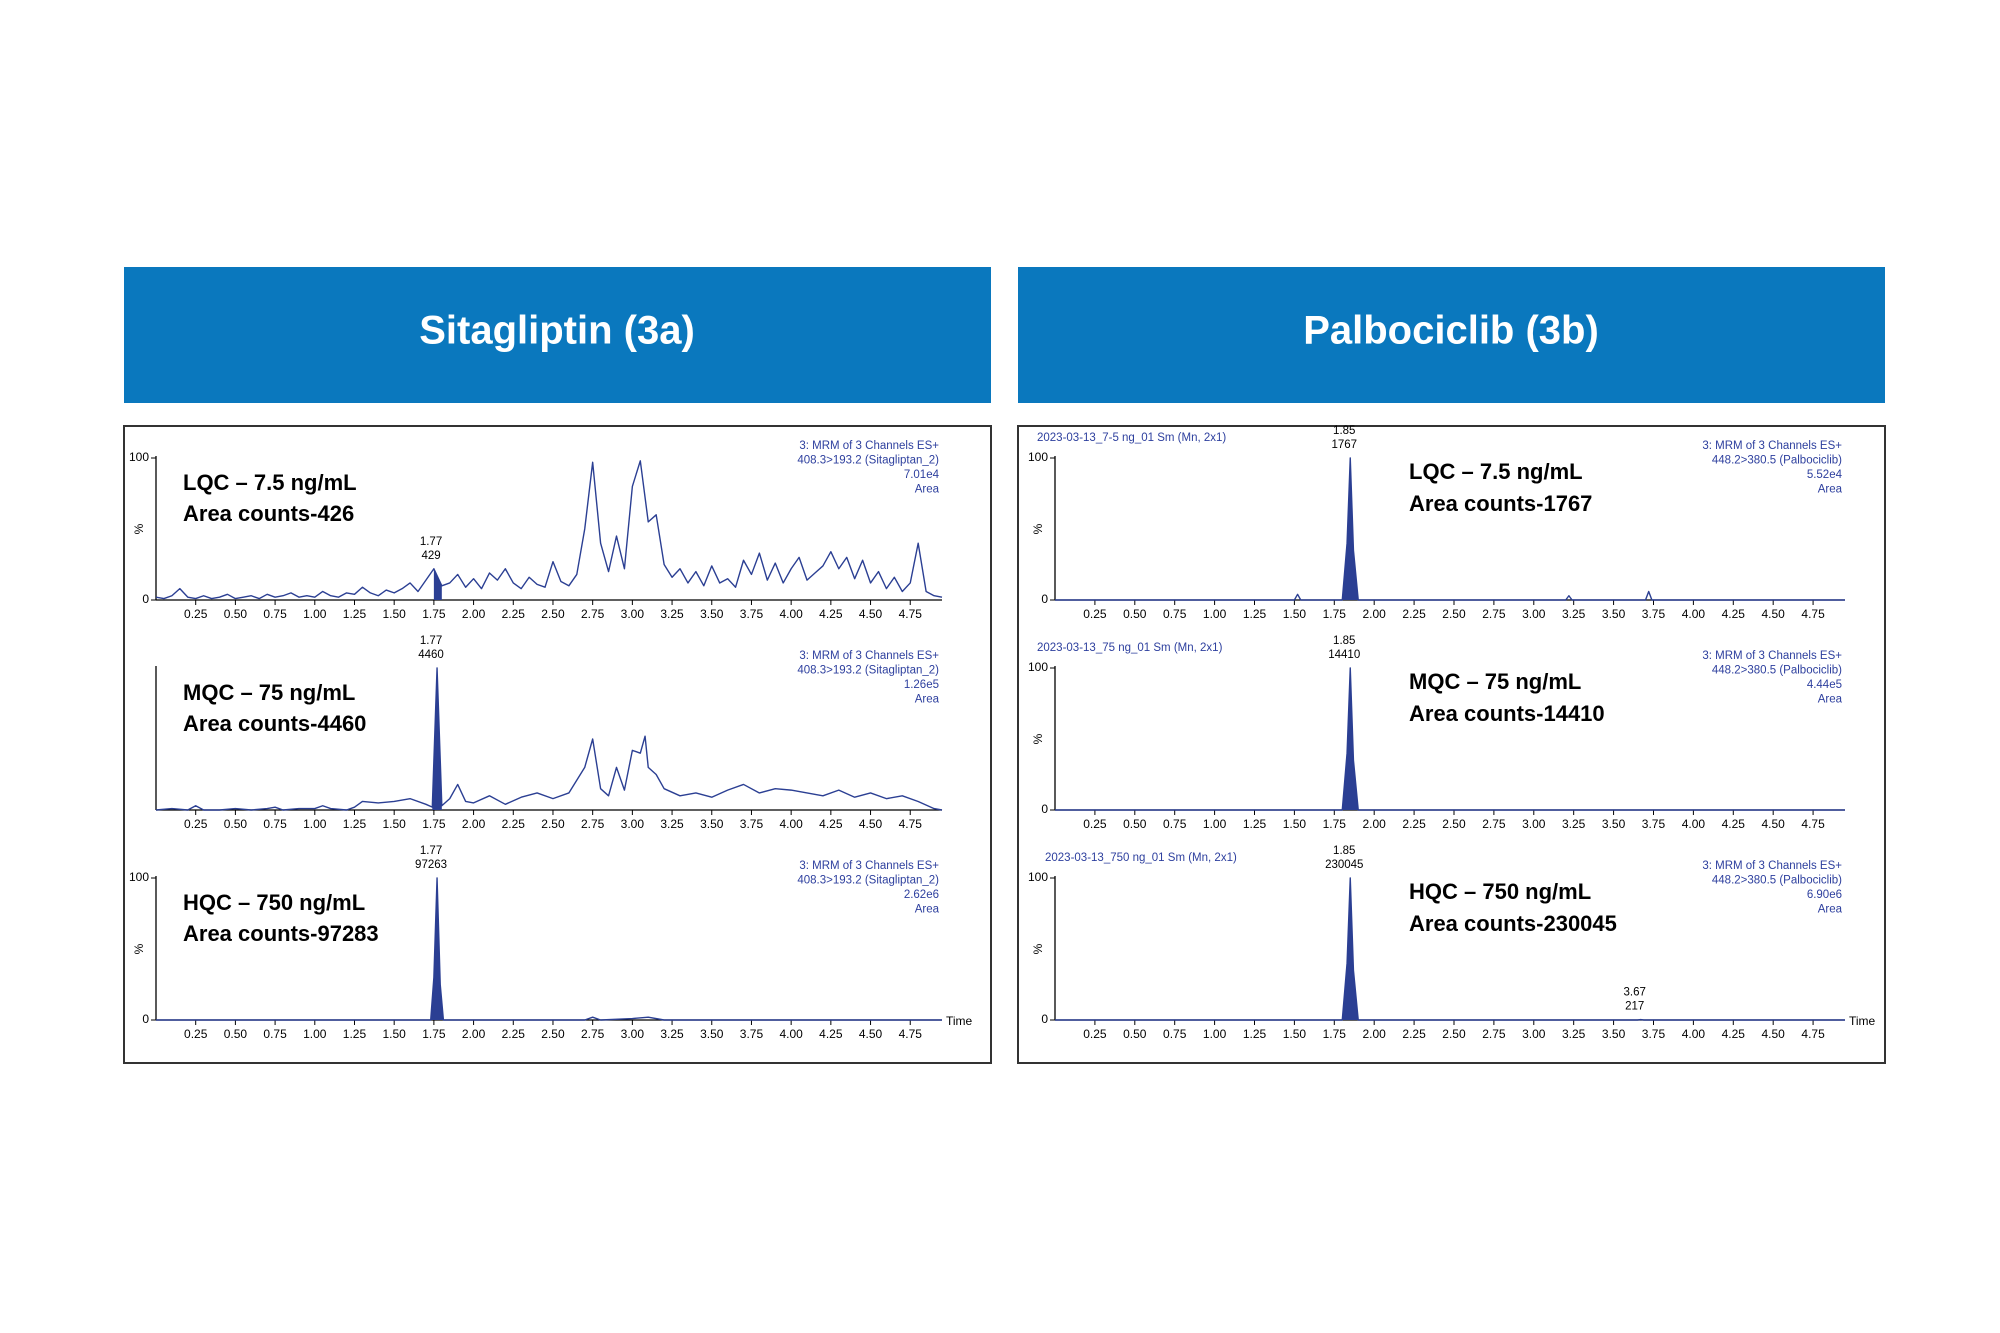 The height and width of the screenshot is (1333, 2000). Describe the element at coordinates (1500, 503) in the screenshot. I see `annotation: Area counts-1767` at that location.